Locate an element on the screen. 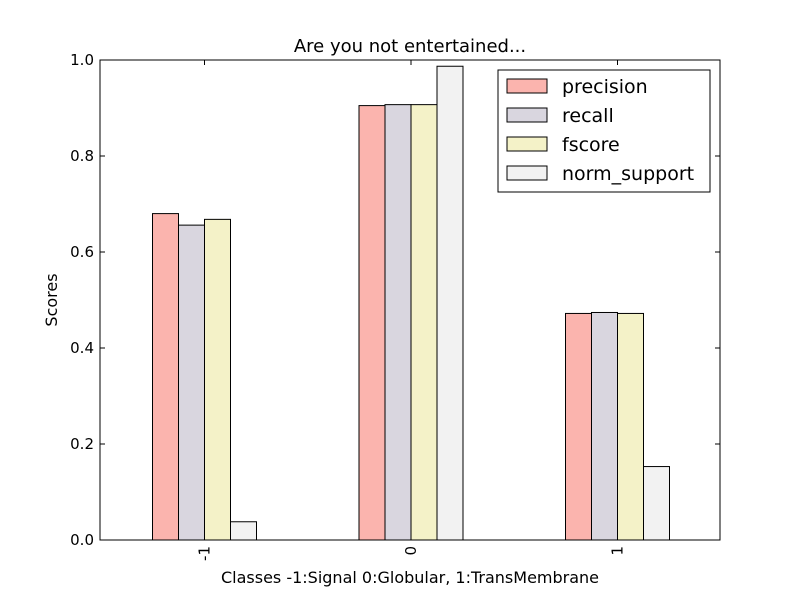 The image size is (800, 600). legend-label-recall: recall is located at coordinates (588, 116).